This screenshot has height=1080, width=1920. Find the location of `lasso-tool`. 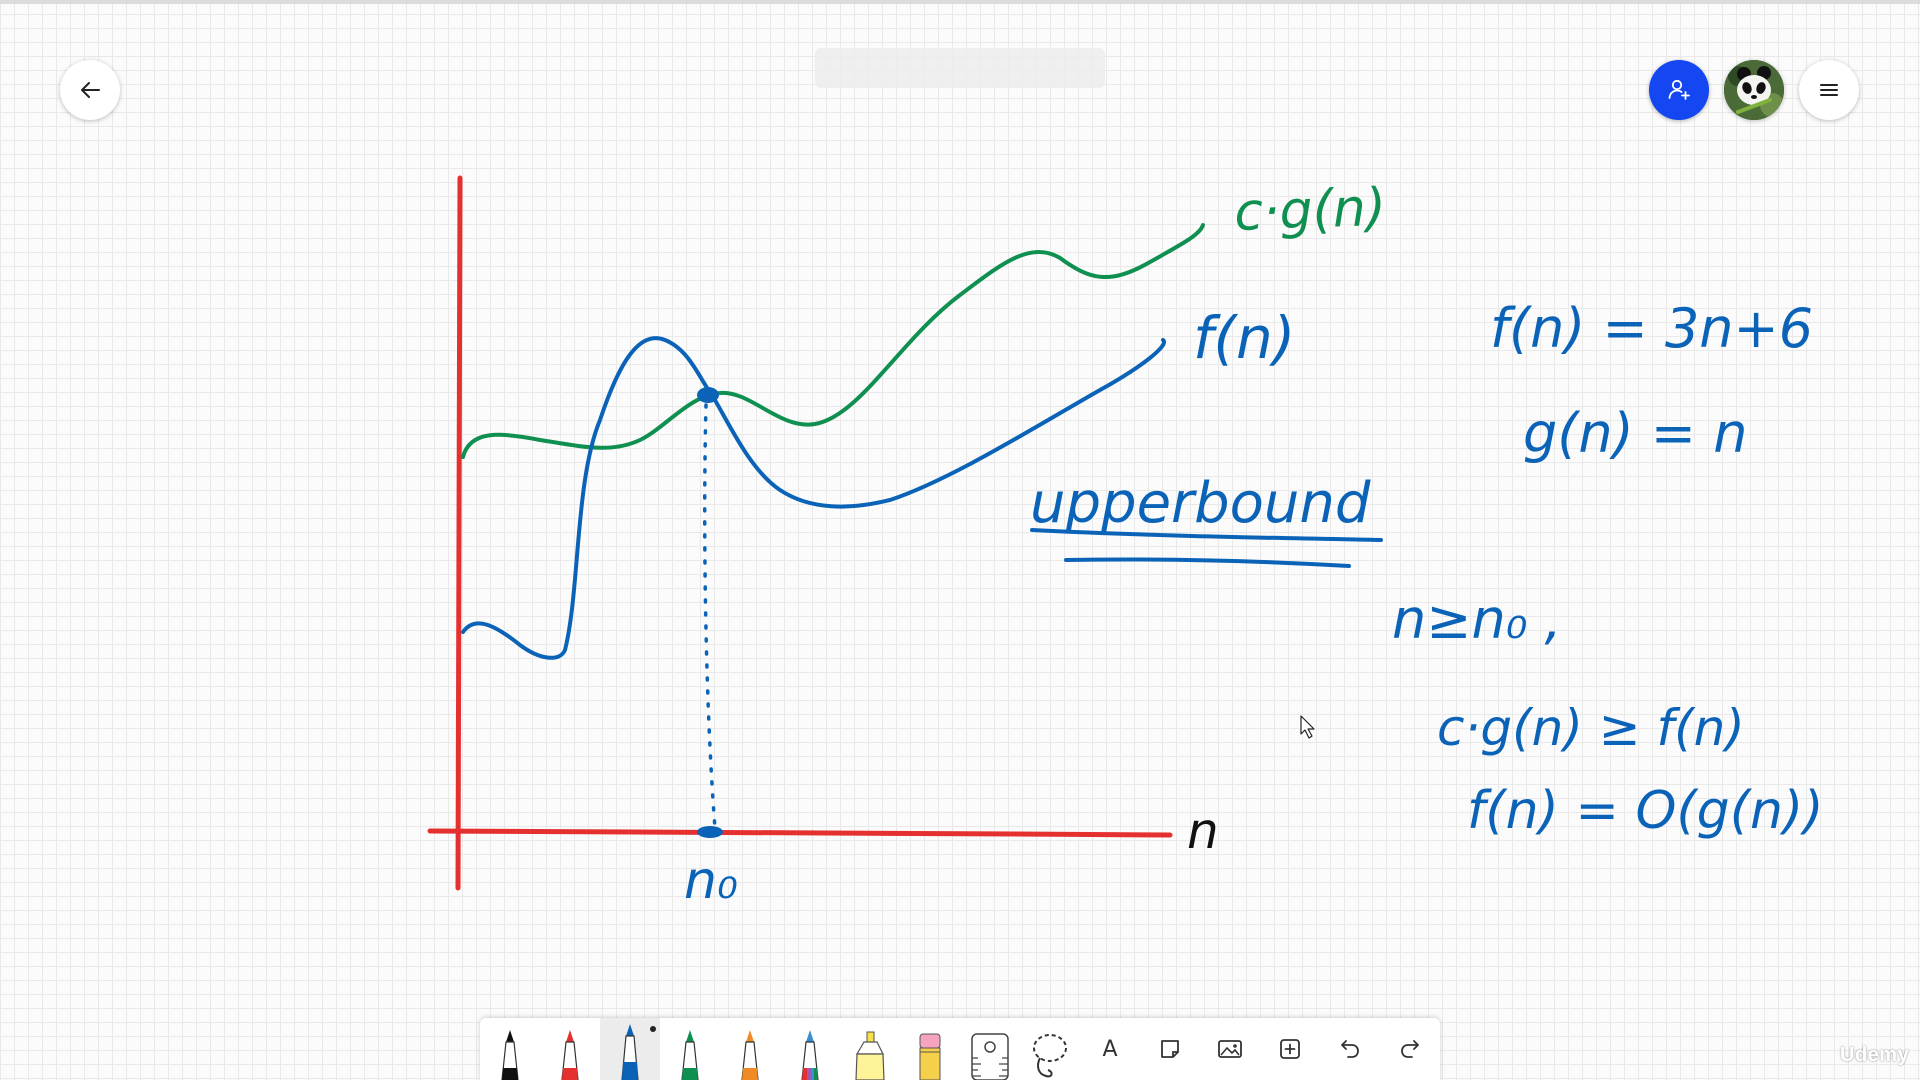

lasso-tool is located at coordinates (1050, 1049).